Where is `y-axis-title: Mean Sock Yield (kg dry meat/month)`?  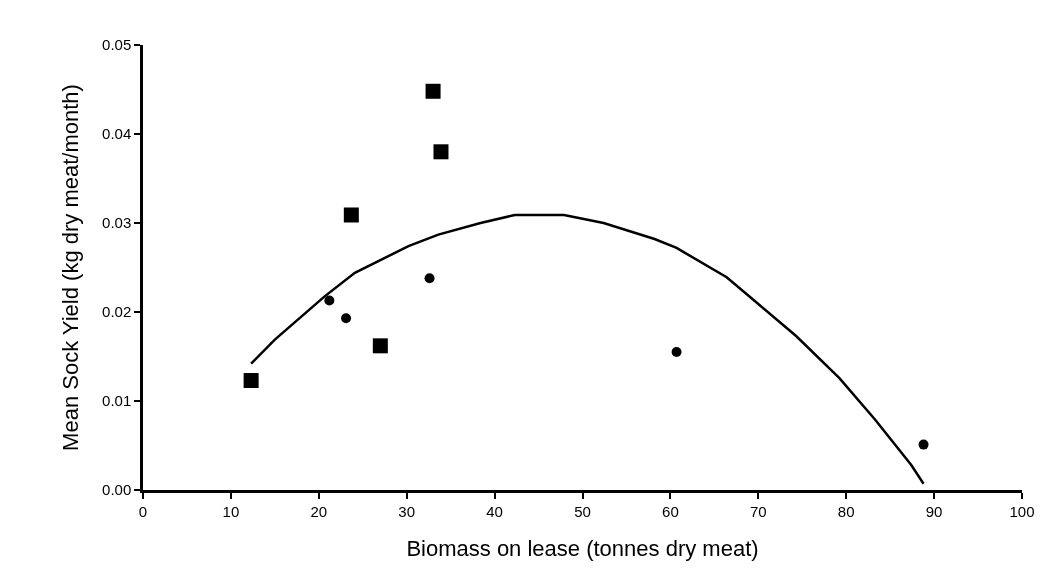 y-axis-title: Mean Sock Yield (kg dry meat/month) is located at coordinates (70, 267).